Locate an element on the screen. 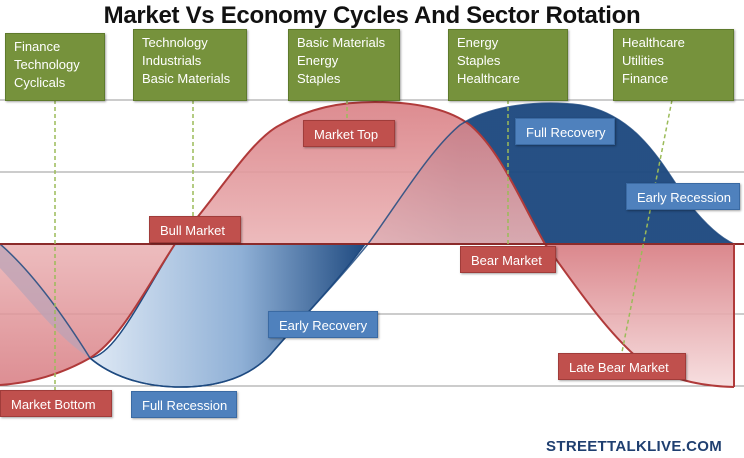  sector-item: Industrials is located at coordinates (172, 60).